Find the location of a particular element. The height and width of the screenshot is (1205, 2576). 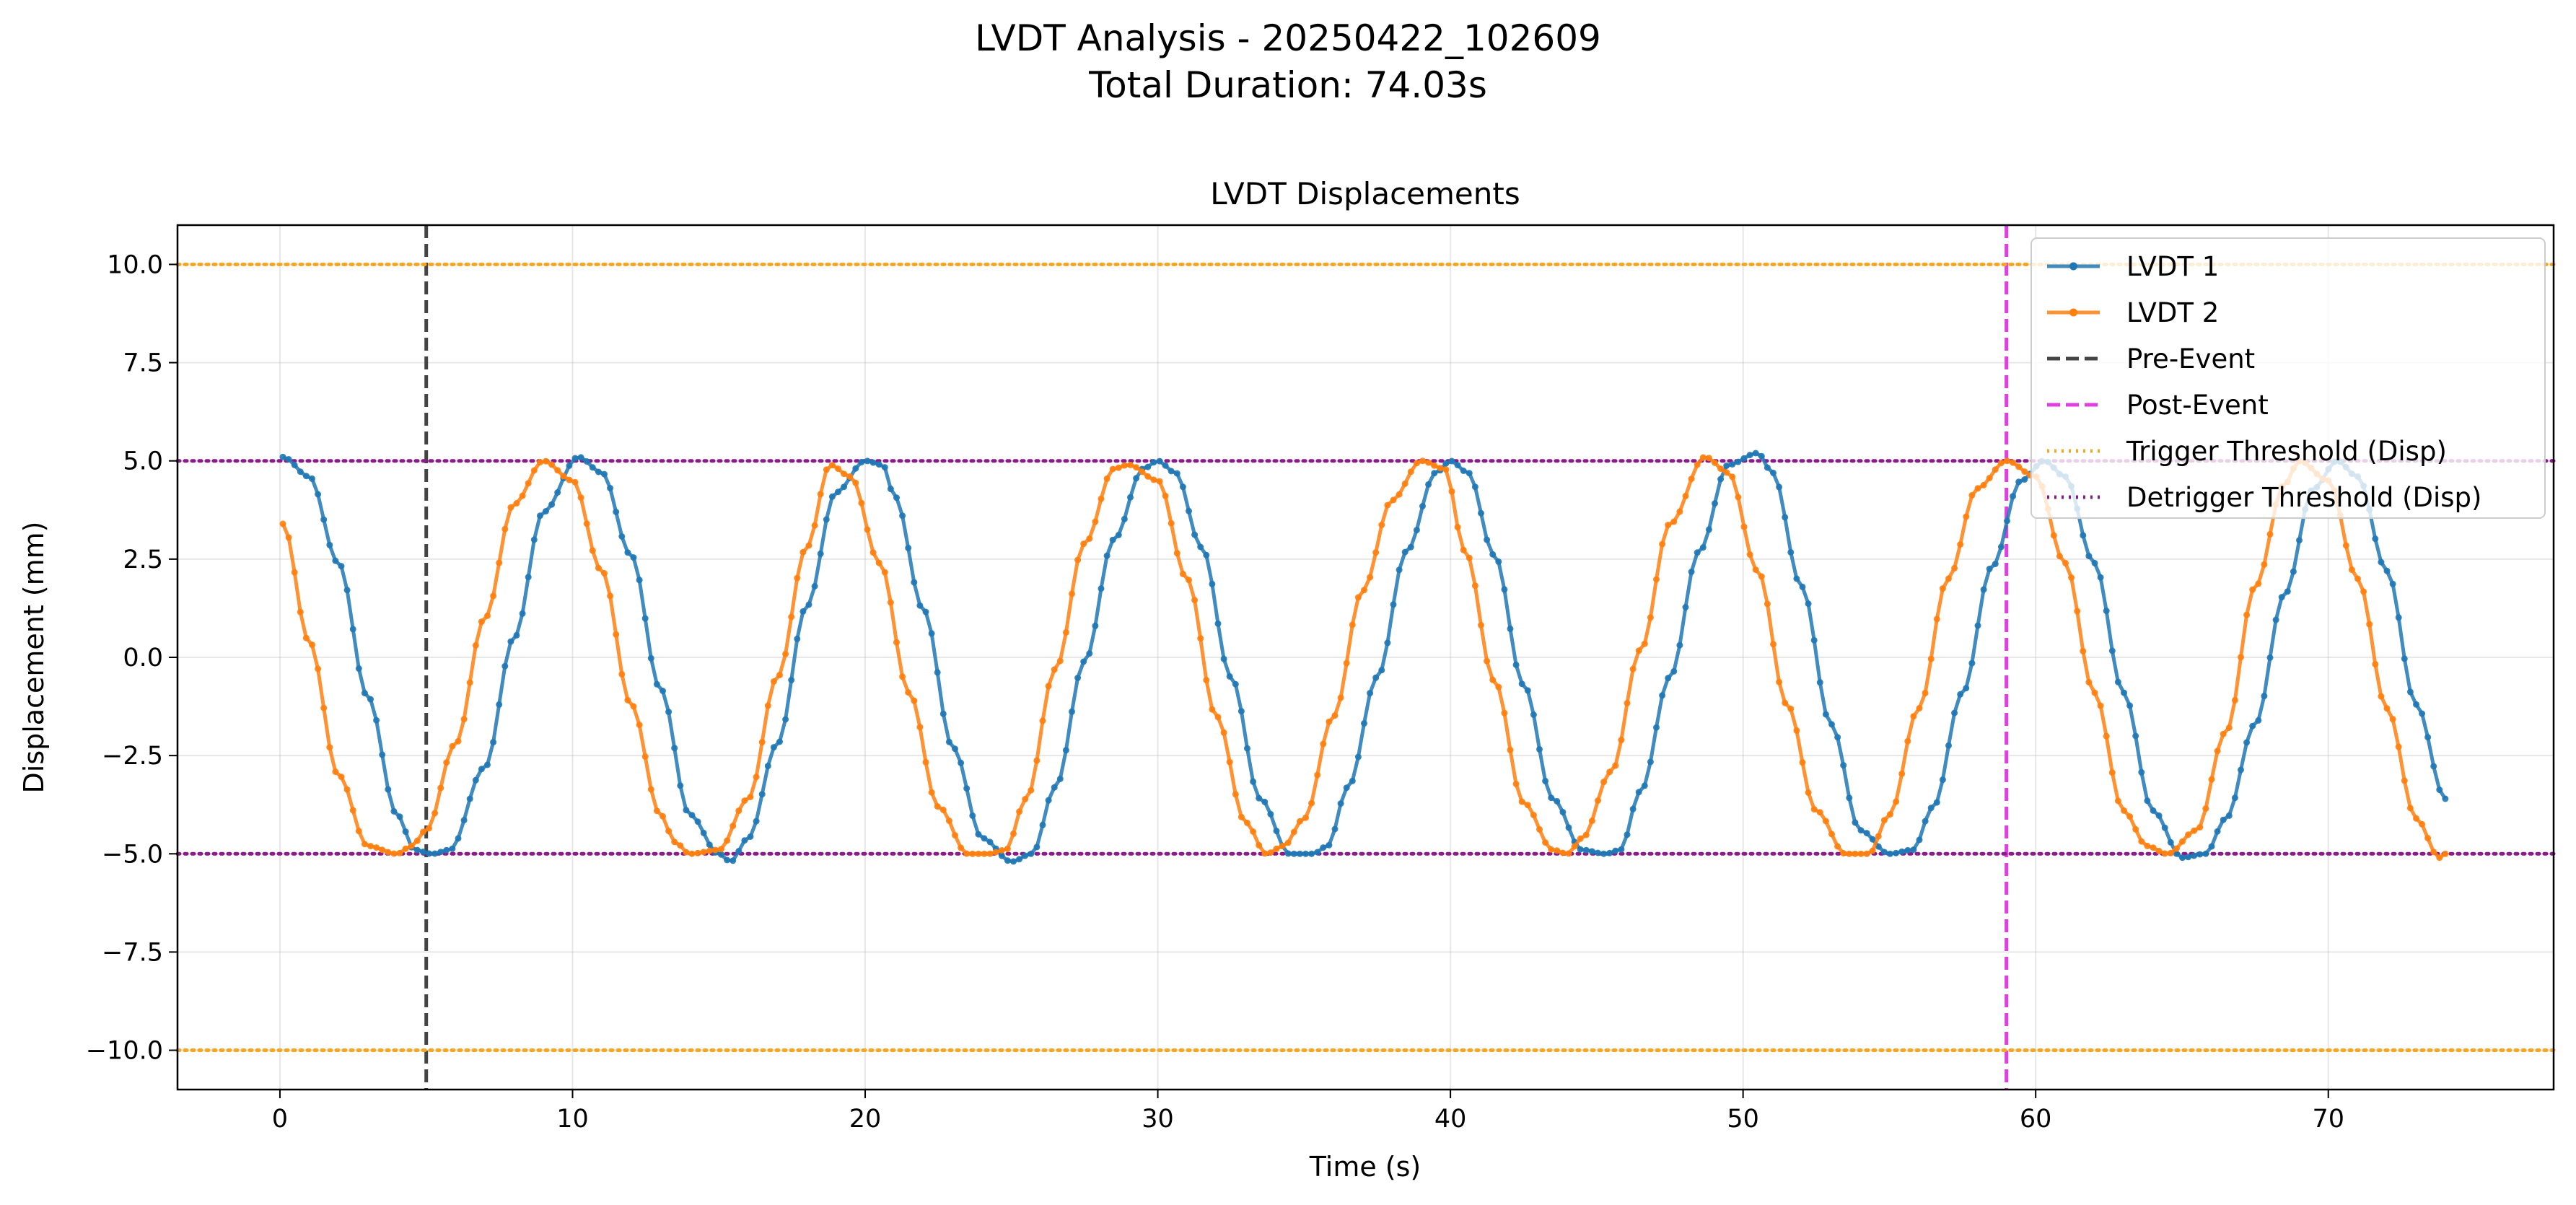

legend-label: Post-Event is located at coordinates (2197, 405).